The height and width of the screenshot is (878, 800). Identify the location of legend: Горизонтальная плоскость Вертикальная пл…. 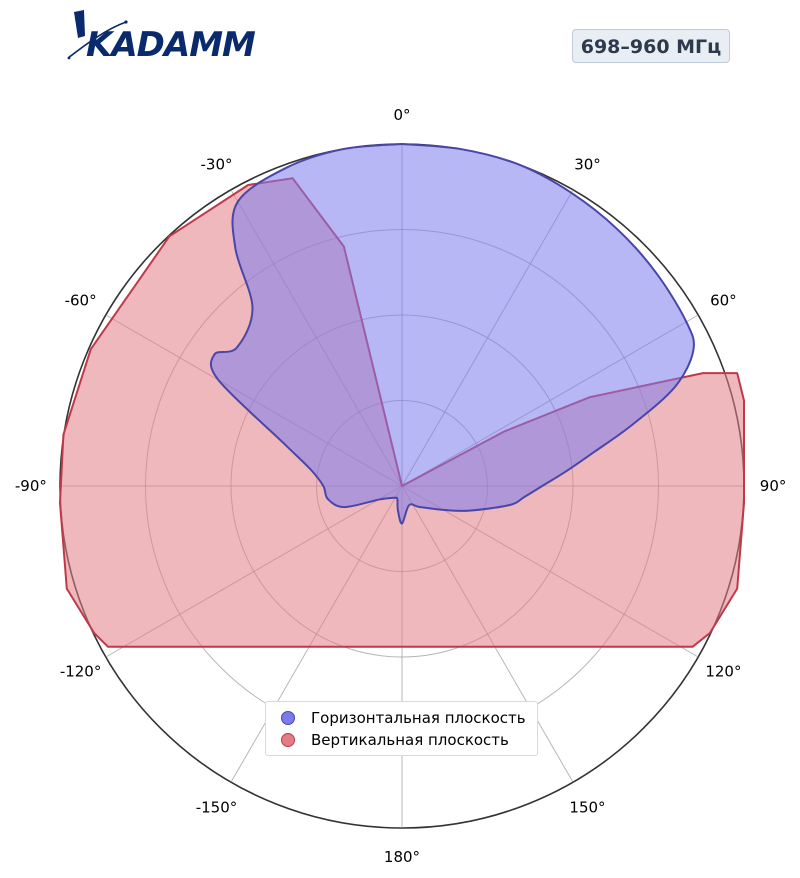
(401, 728).